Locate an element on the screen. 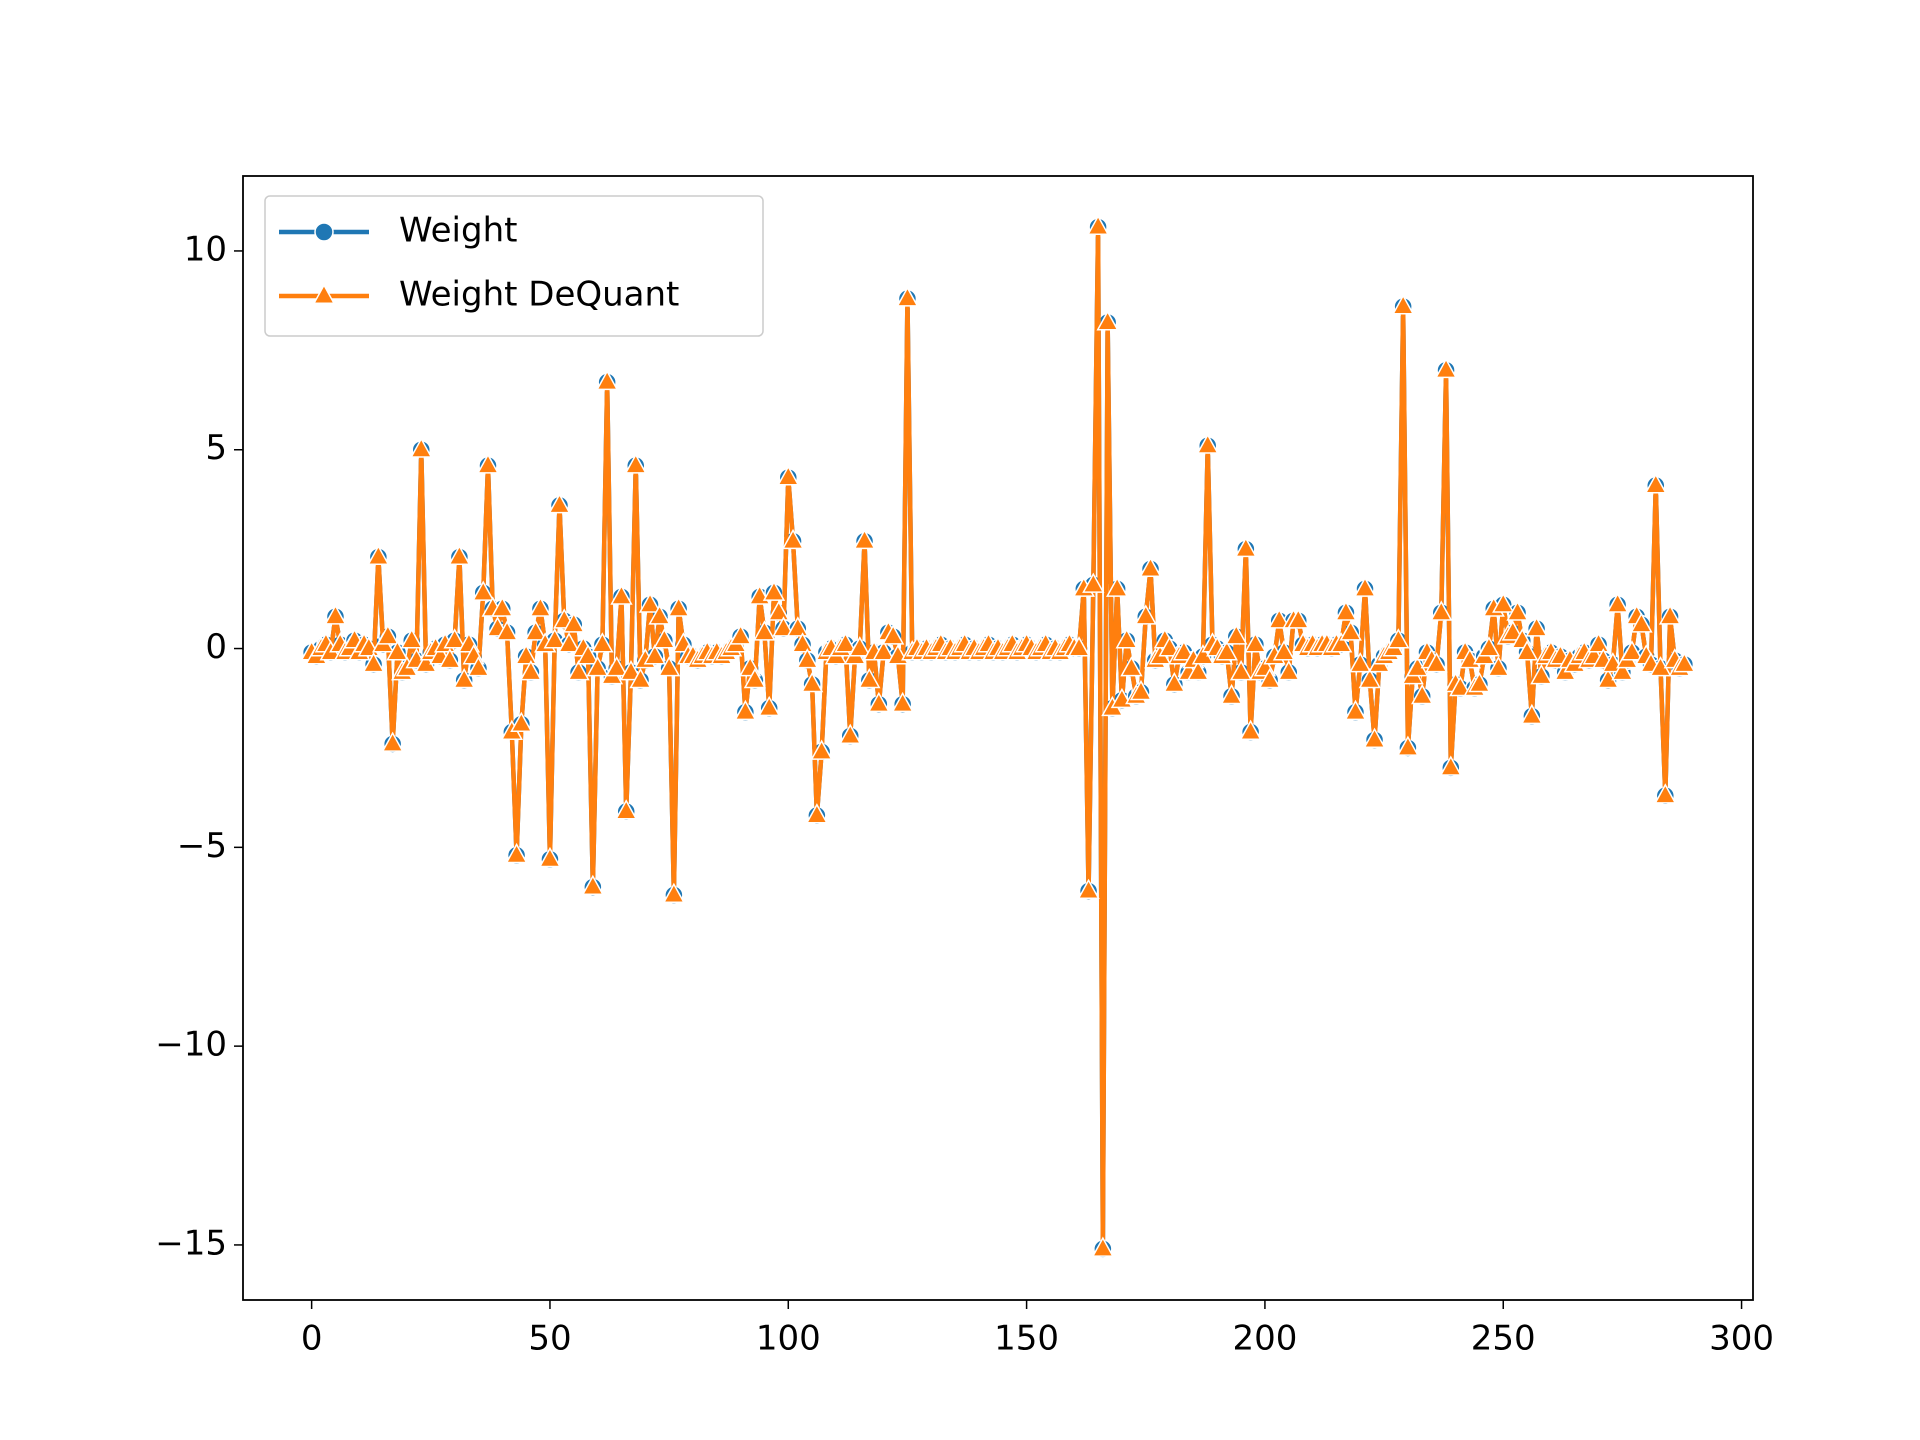  legend-marker is located at coordinates (324, 232).